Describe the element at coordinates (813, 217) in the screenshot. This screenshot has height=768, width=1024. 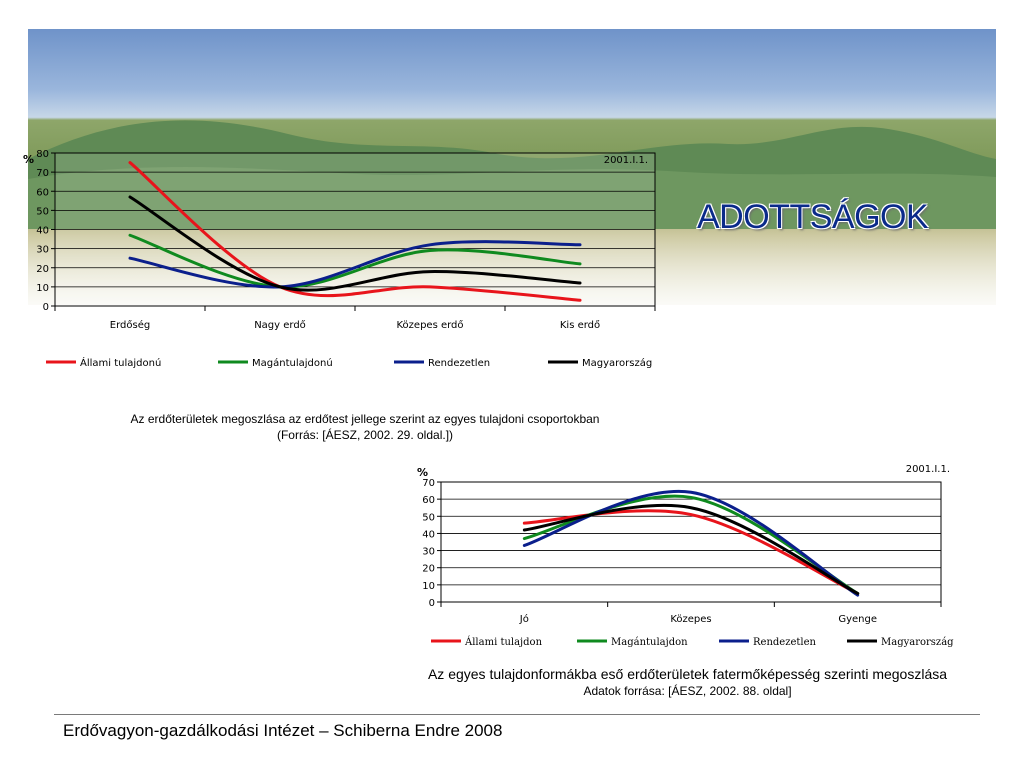
I see `page-title: ADOTTSÁGOK` at that location.